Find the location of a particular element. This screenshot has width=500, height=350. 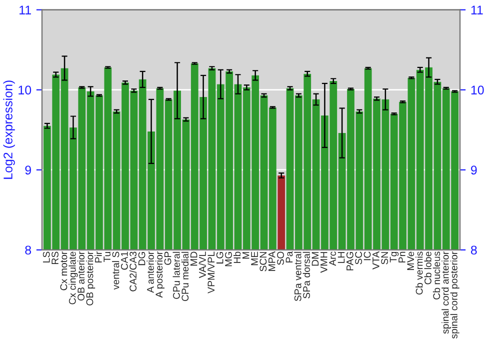

x-tick-label: OB posterior is located at coordinates (91, 278).